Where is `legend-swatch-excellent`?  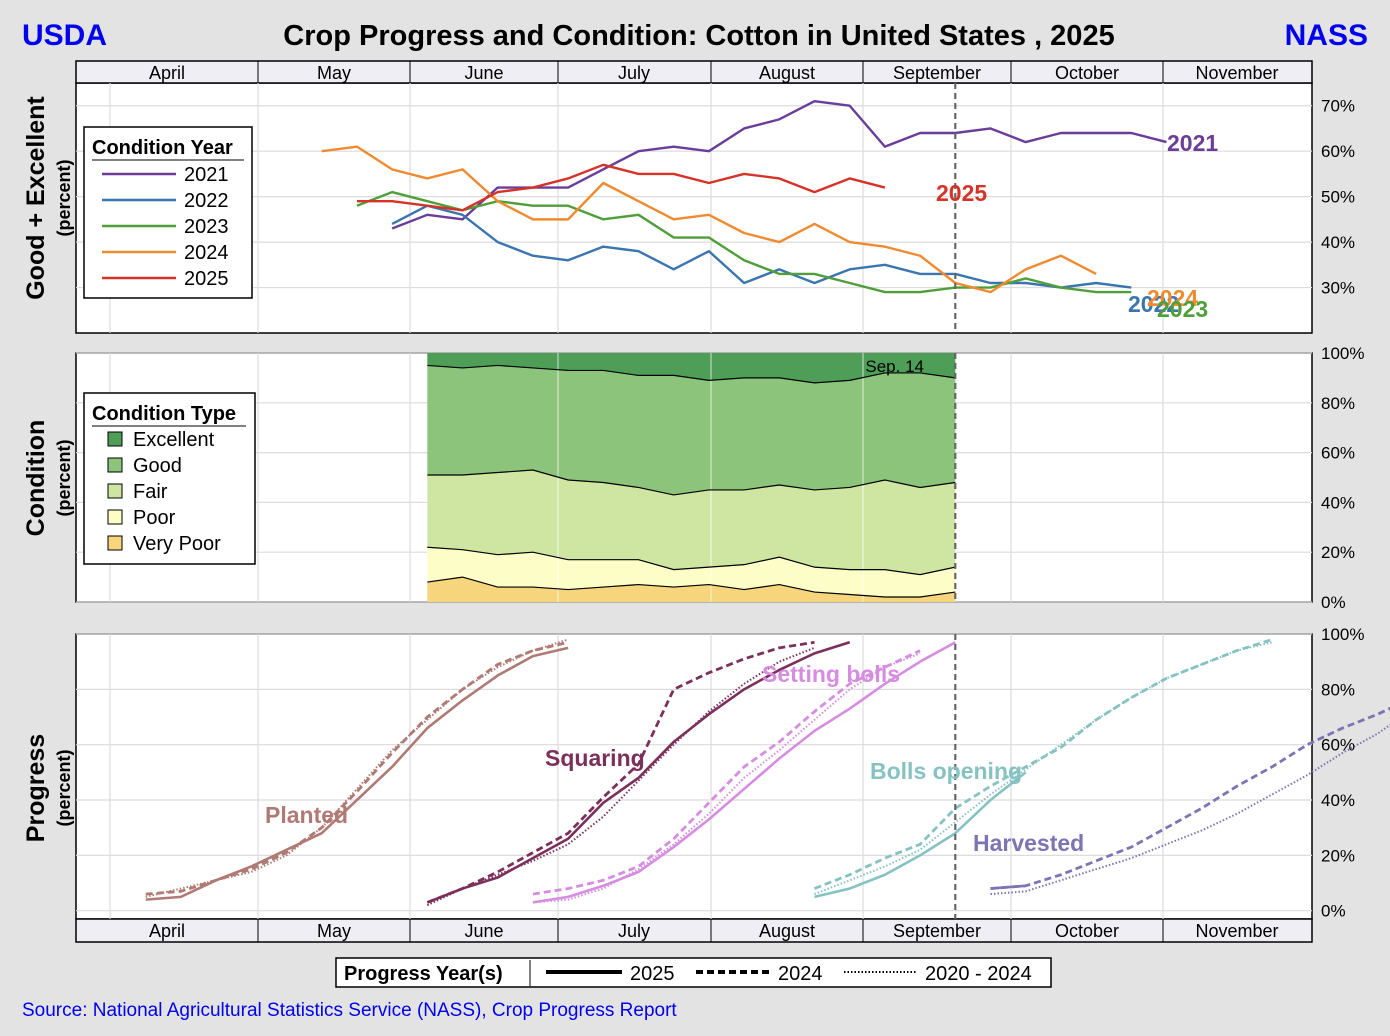
legend-swatch-excellent is located at coordinates (115, 439).